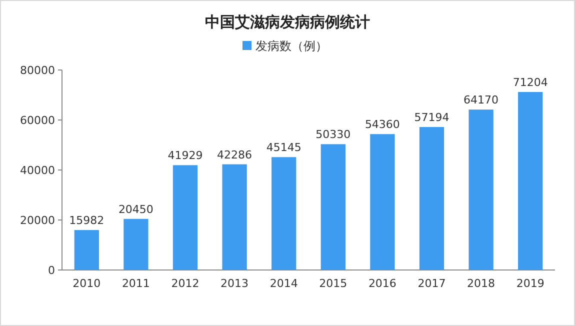  Describe the element at coordinates (284, 283) in the screenshot. I see `x-tick-label: 2014` at that location.